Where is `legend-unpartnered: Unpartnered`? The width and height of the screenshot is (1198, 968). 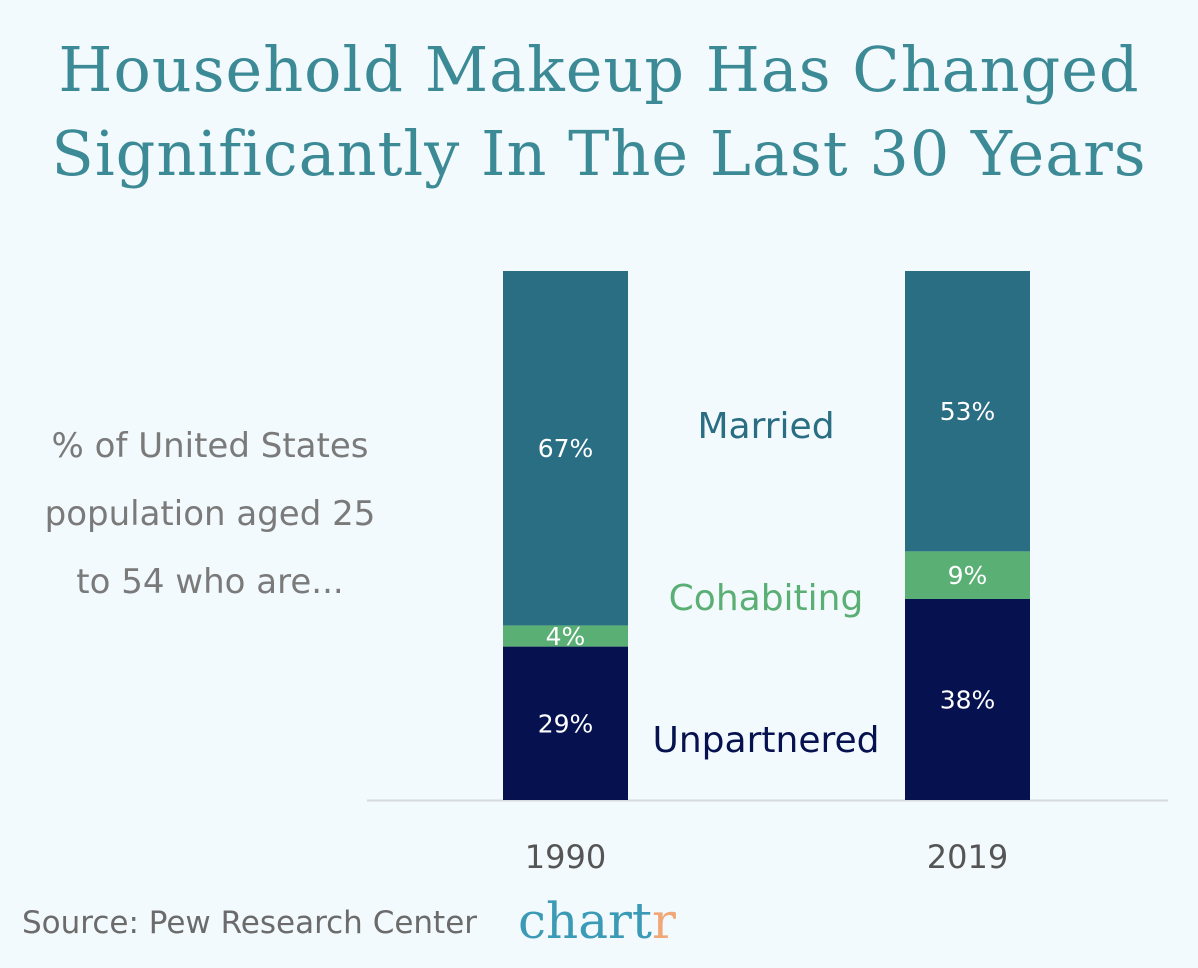 legend-unpartnered: Unpartnered is located at coordinates (766, 740).